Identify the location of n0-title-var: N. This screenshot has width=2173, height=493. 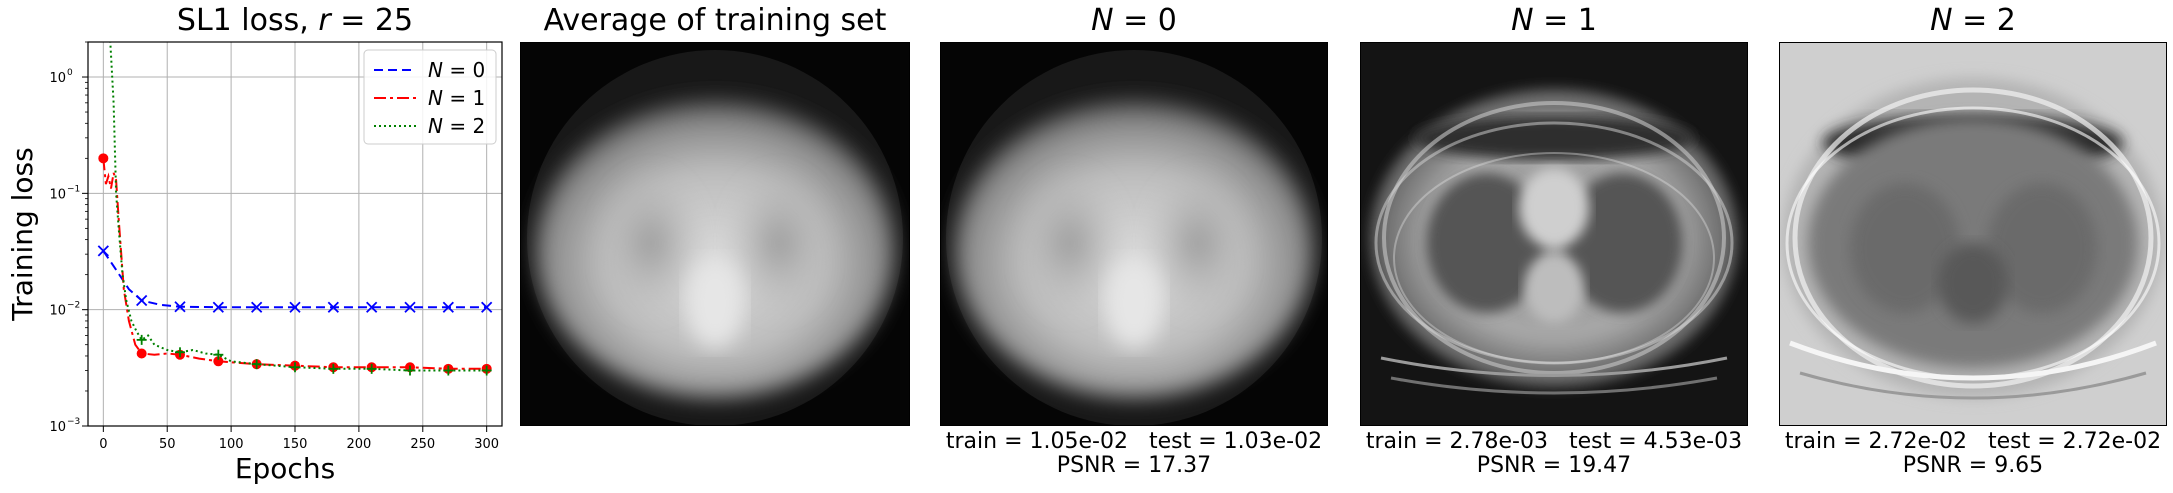
(1102, 20).